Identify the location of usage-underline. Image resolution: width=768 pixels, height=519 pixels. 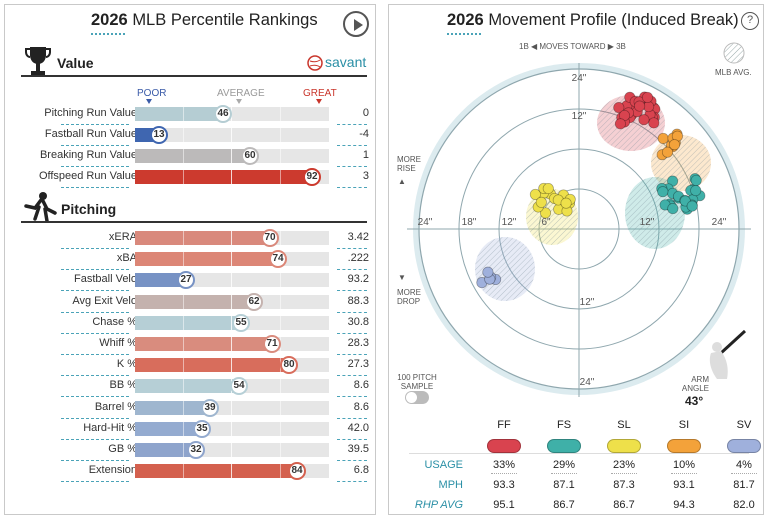
(564, 473).